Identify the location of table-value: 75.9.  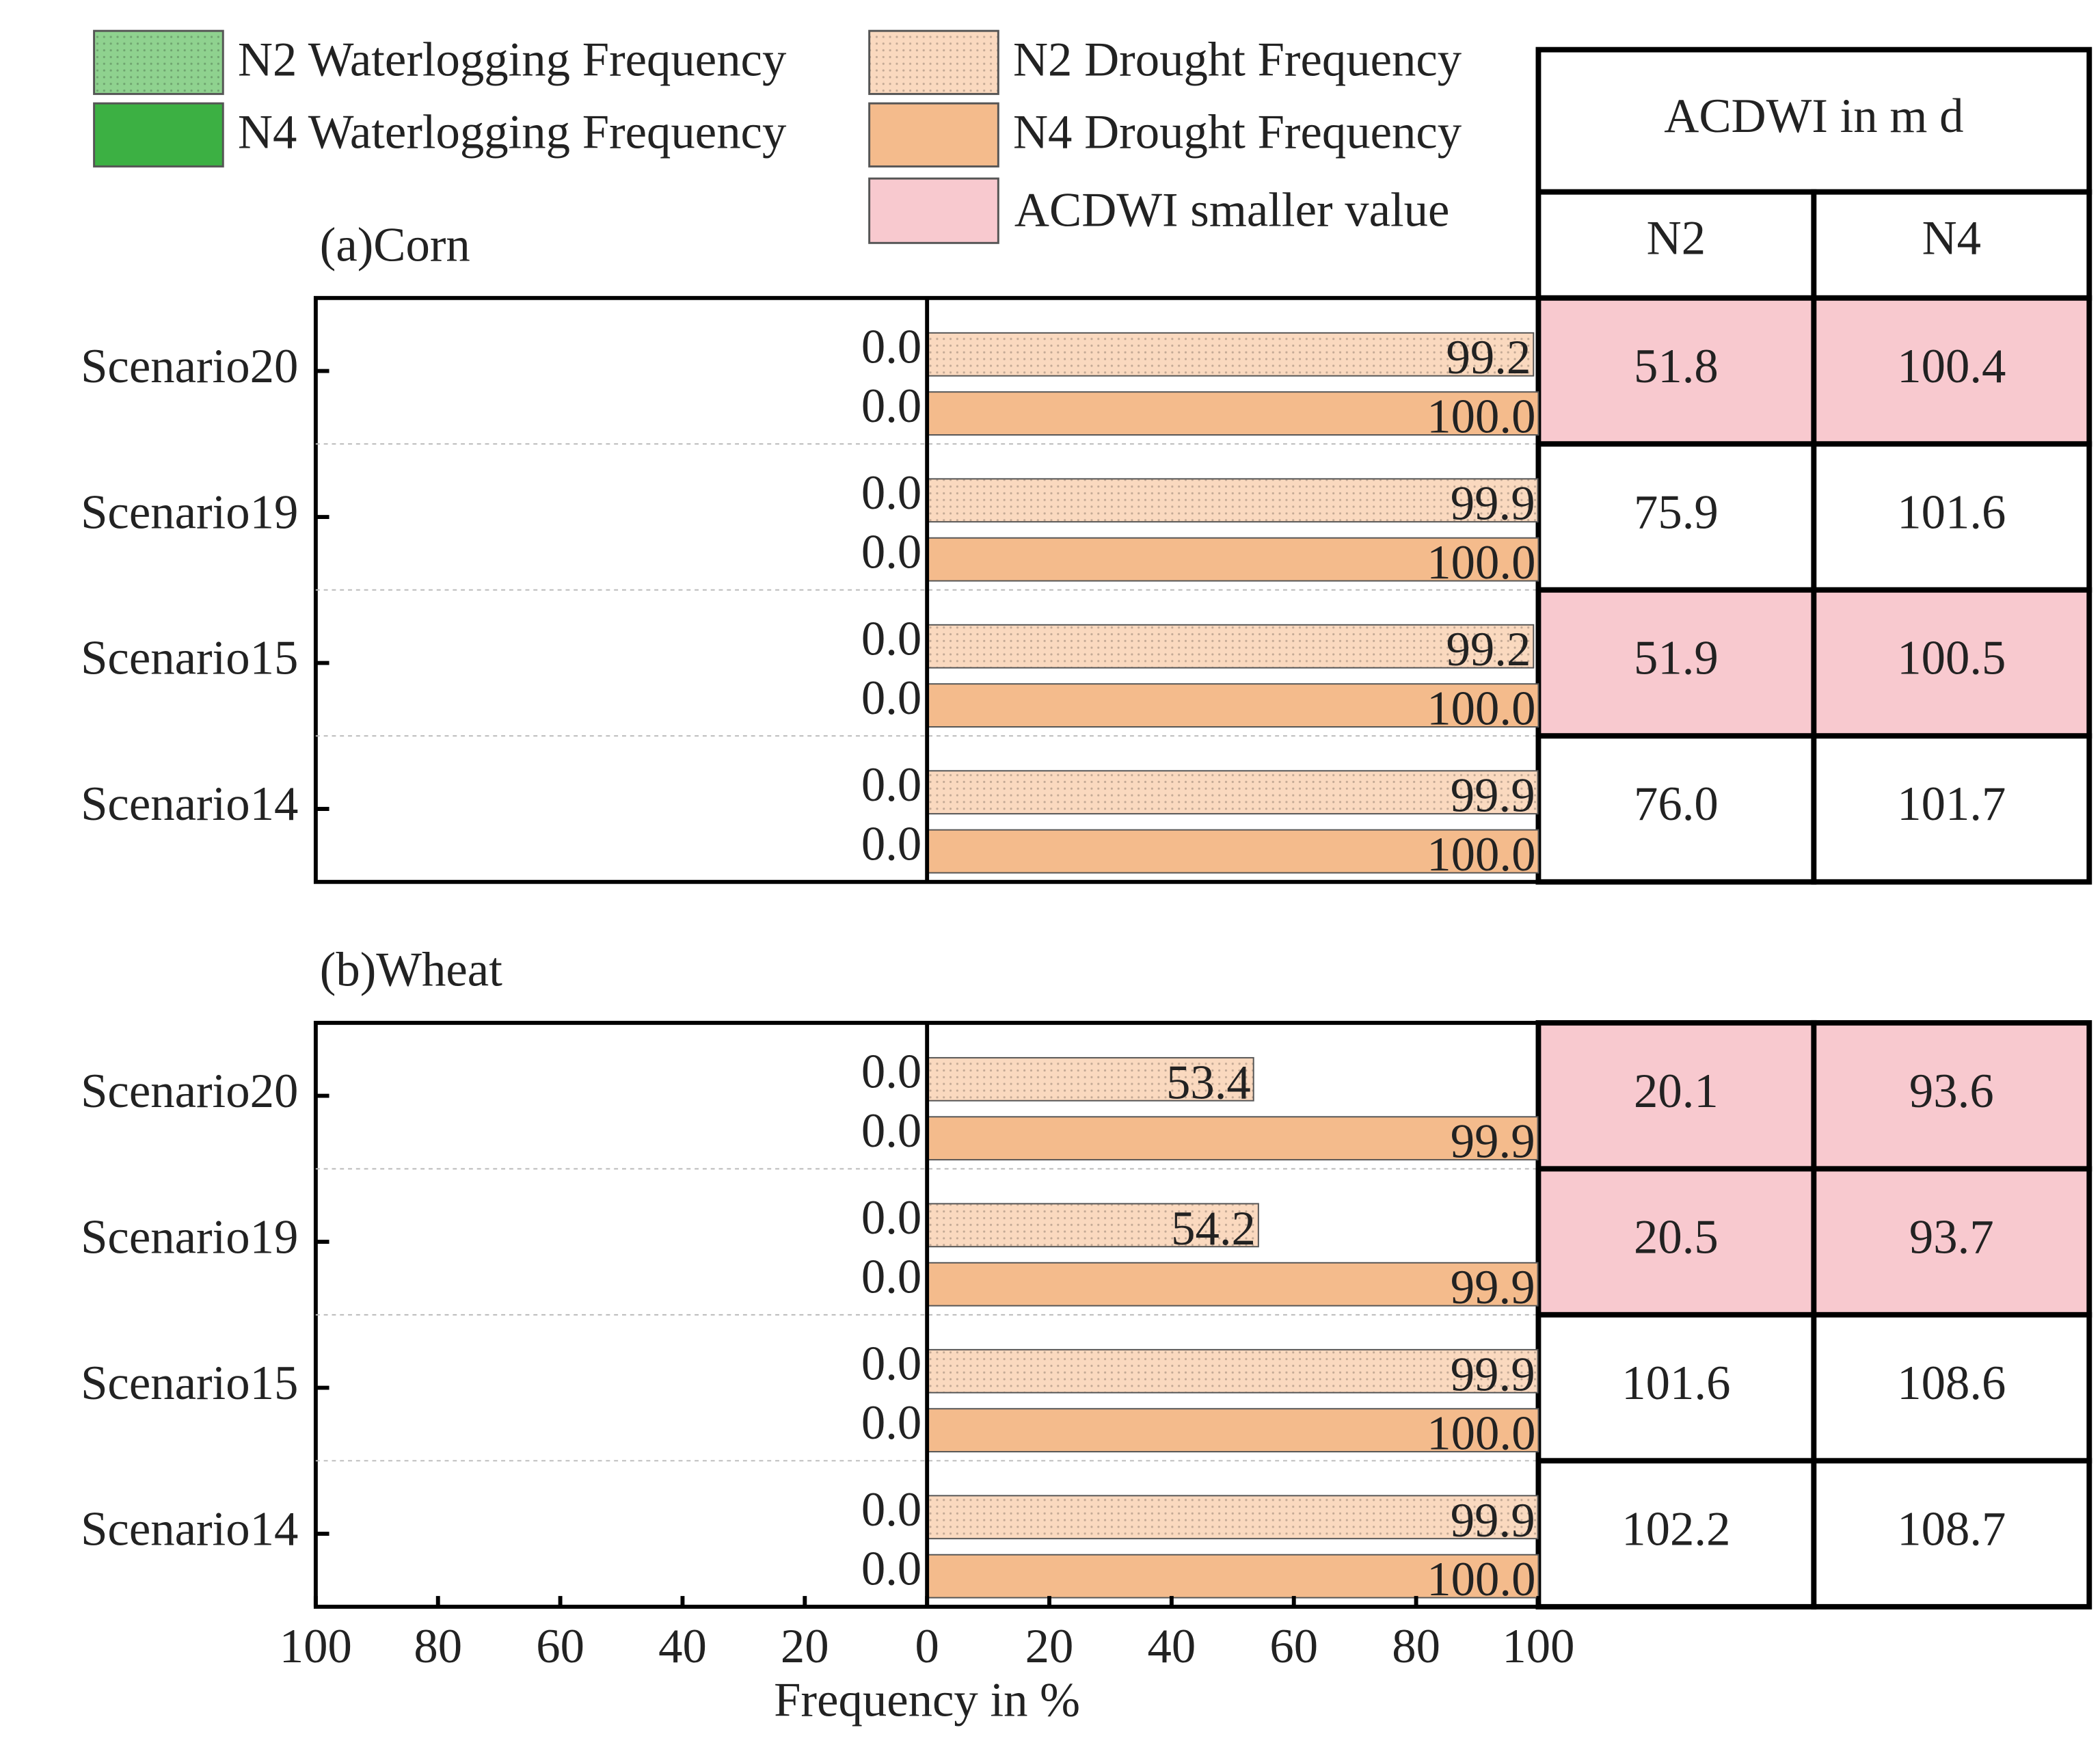
(1676, 512).